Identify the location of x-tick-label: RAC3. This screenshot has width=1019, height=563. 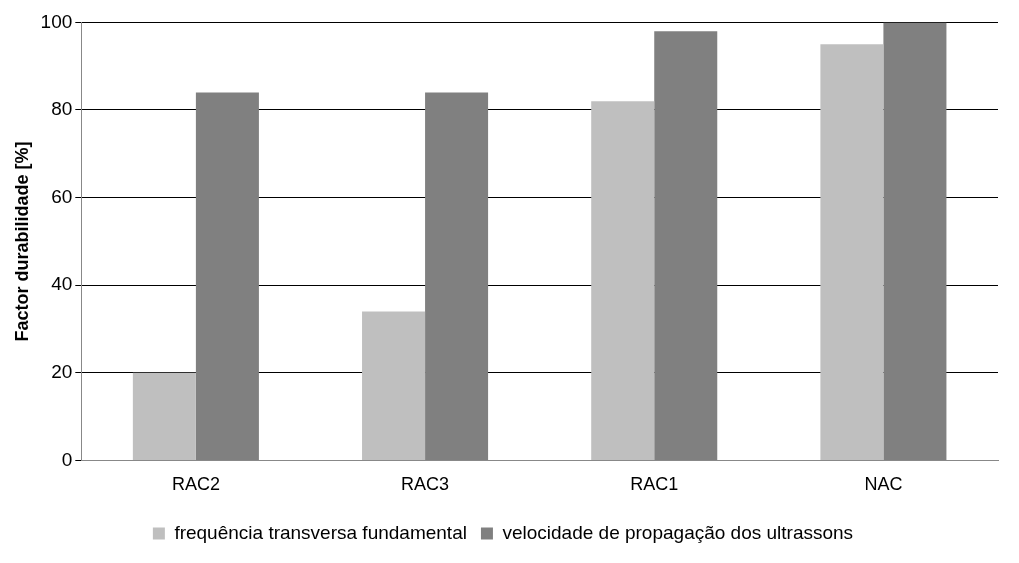
(425, 484).